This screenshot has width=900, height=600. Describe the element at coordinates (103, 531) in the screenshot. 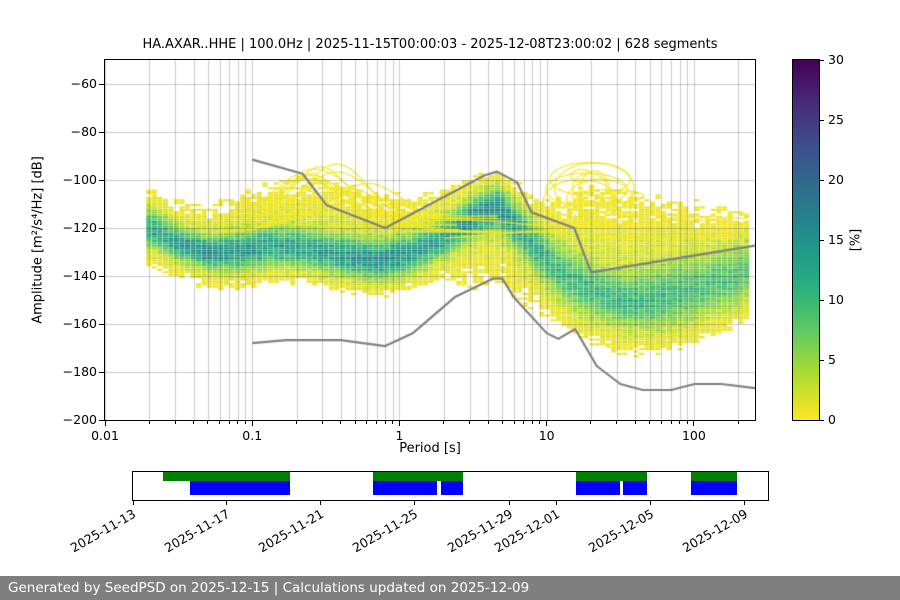

I see `timeline-tick-label: 2025-11-13` at that location.